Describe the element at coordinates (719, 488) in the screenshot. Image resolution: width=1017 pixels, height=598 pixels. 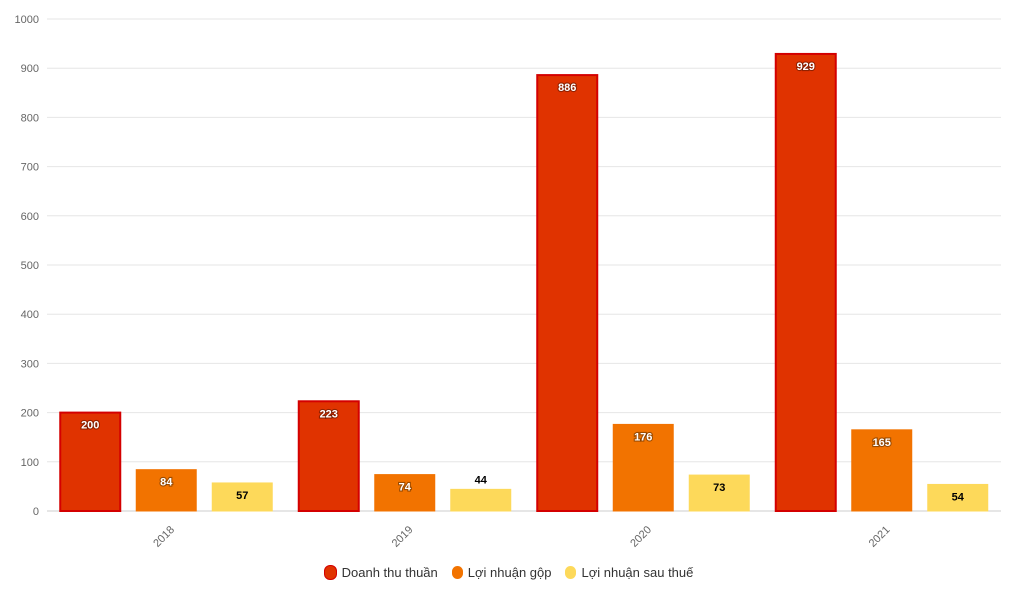
I see `data-label: 73` at that location.